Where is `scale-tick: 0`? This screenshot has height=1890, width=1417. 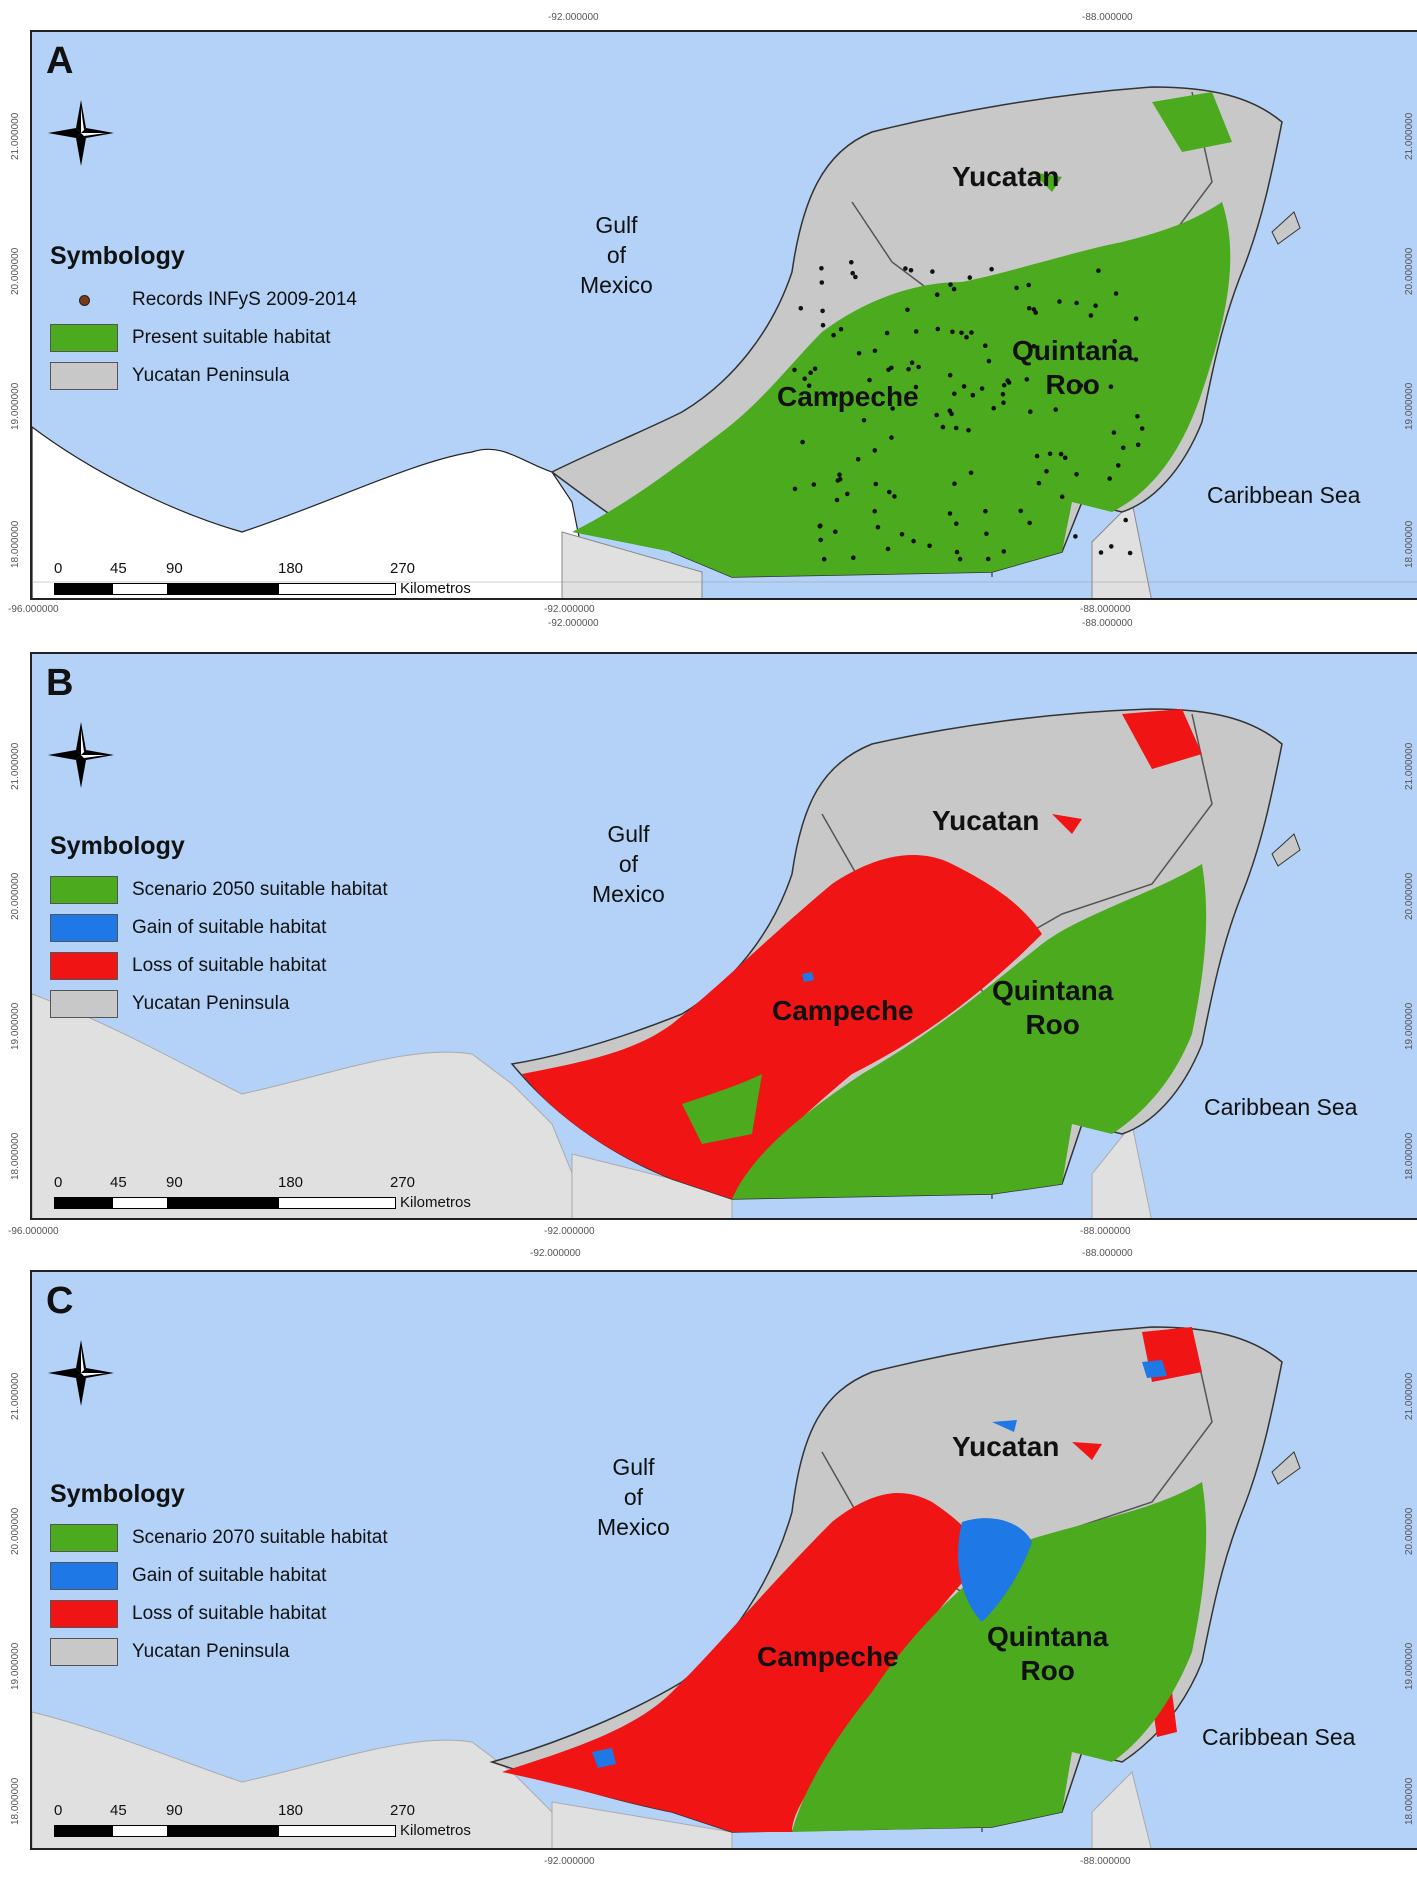 scale-tick: 0 is located at coordinates (58, 1810).